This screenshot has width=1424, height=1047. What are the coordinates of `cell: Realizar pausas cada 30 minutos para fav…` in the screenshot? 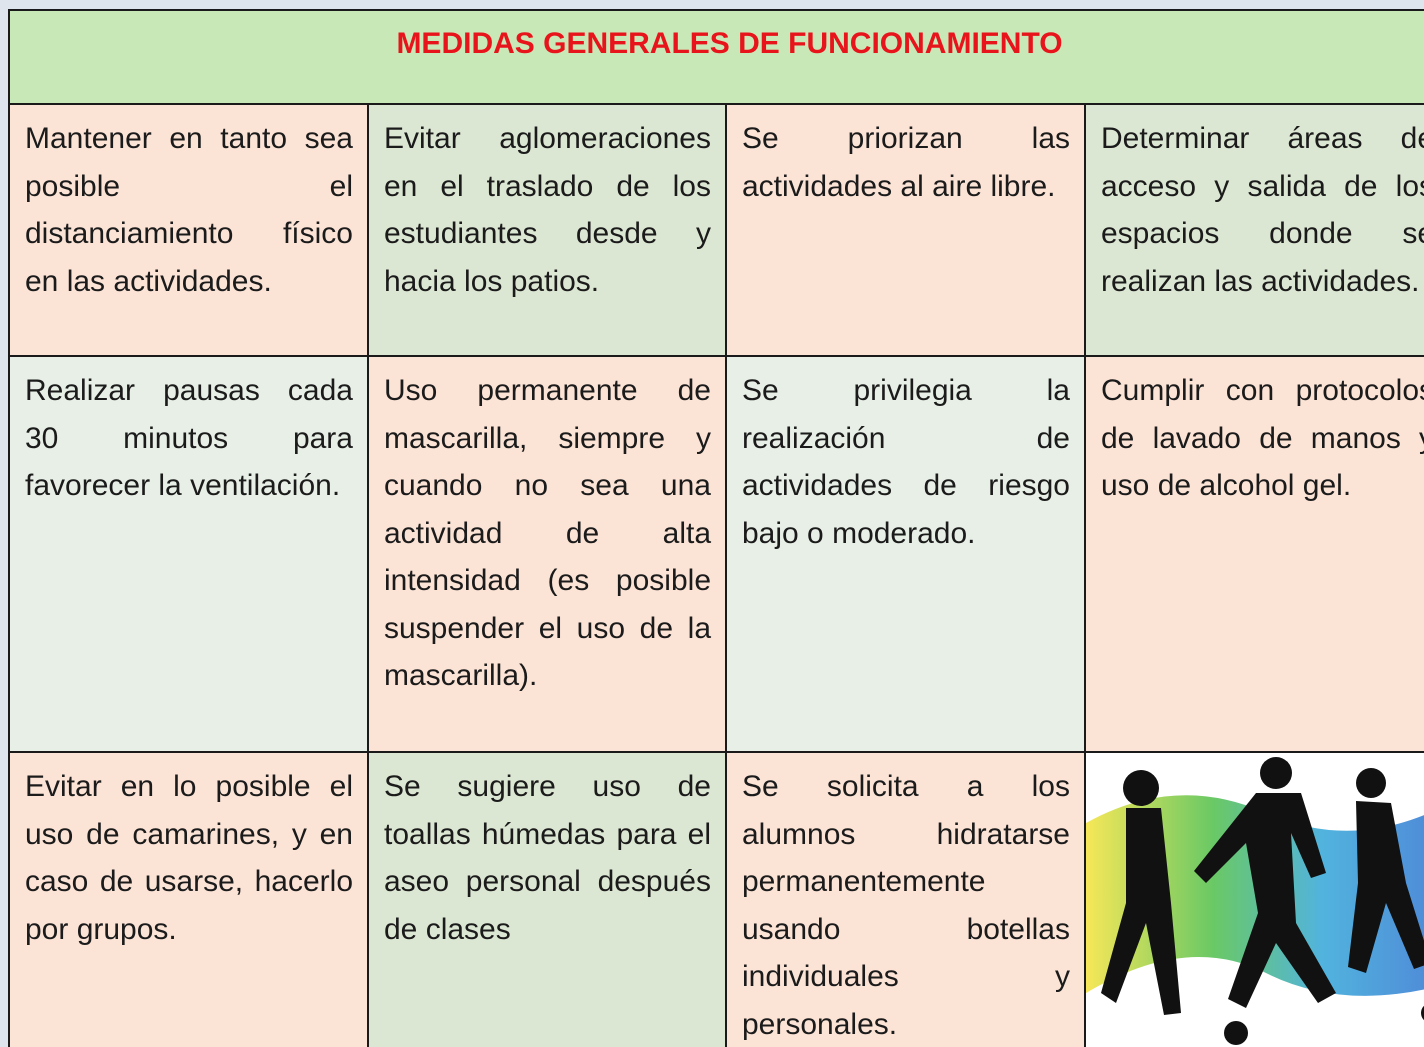 It's located at (188, 554).